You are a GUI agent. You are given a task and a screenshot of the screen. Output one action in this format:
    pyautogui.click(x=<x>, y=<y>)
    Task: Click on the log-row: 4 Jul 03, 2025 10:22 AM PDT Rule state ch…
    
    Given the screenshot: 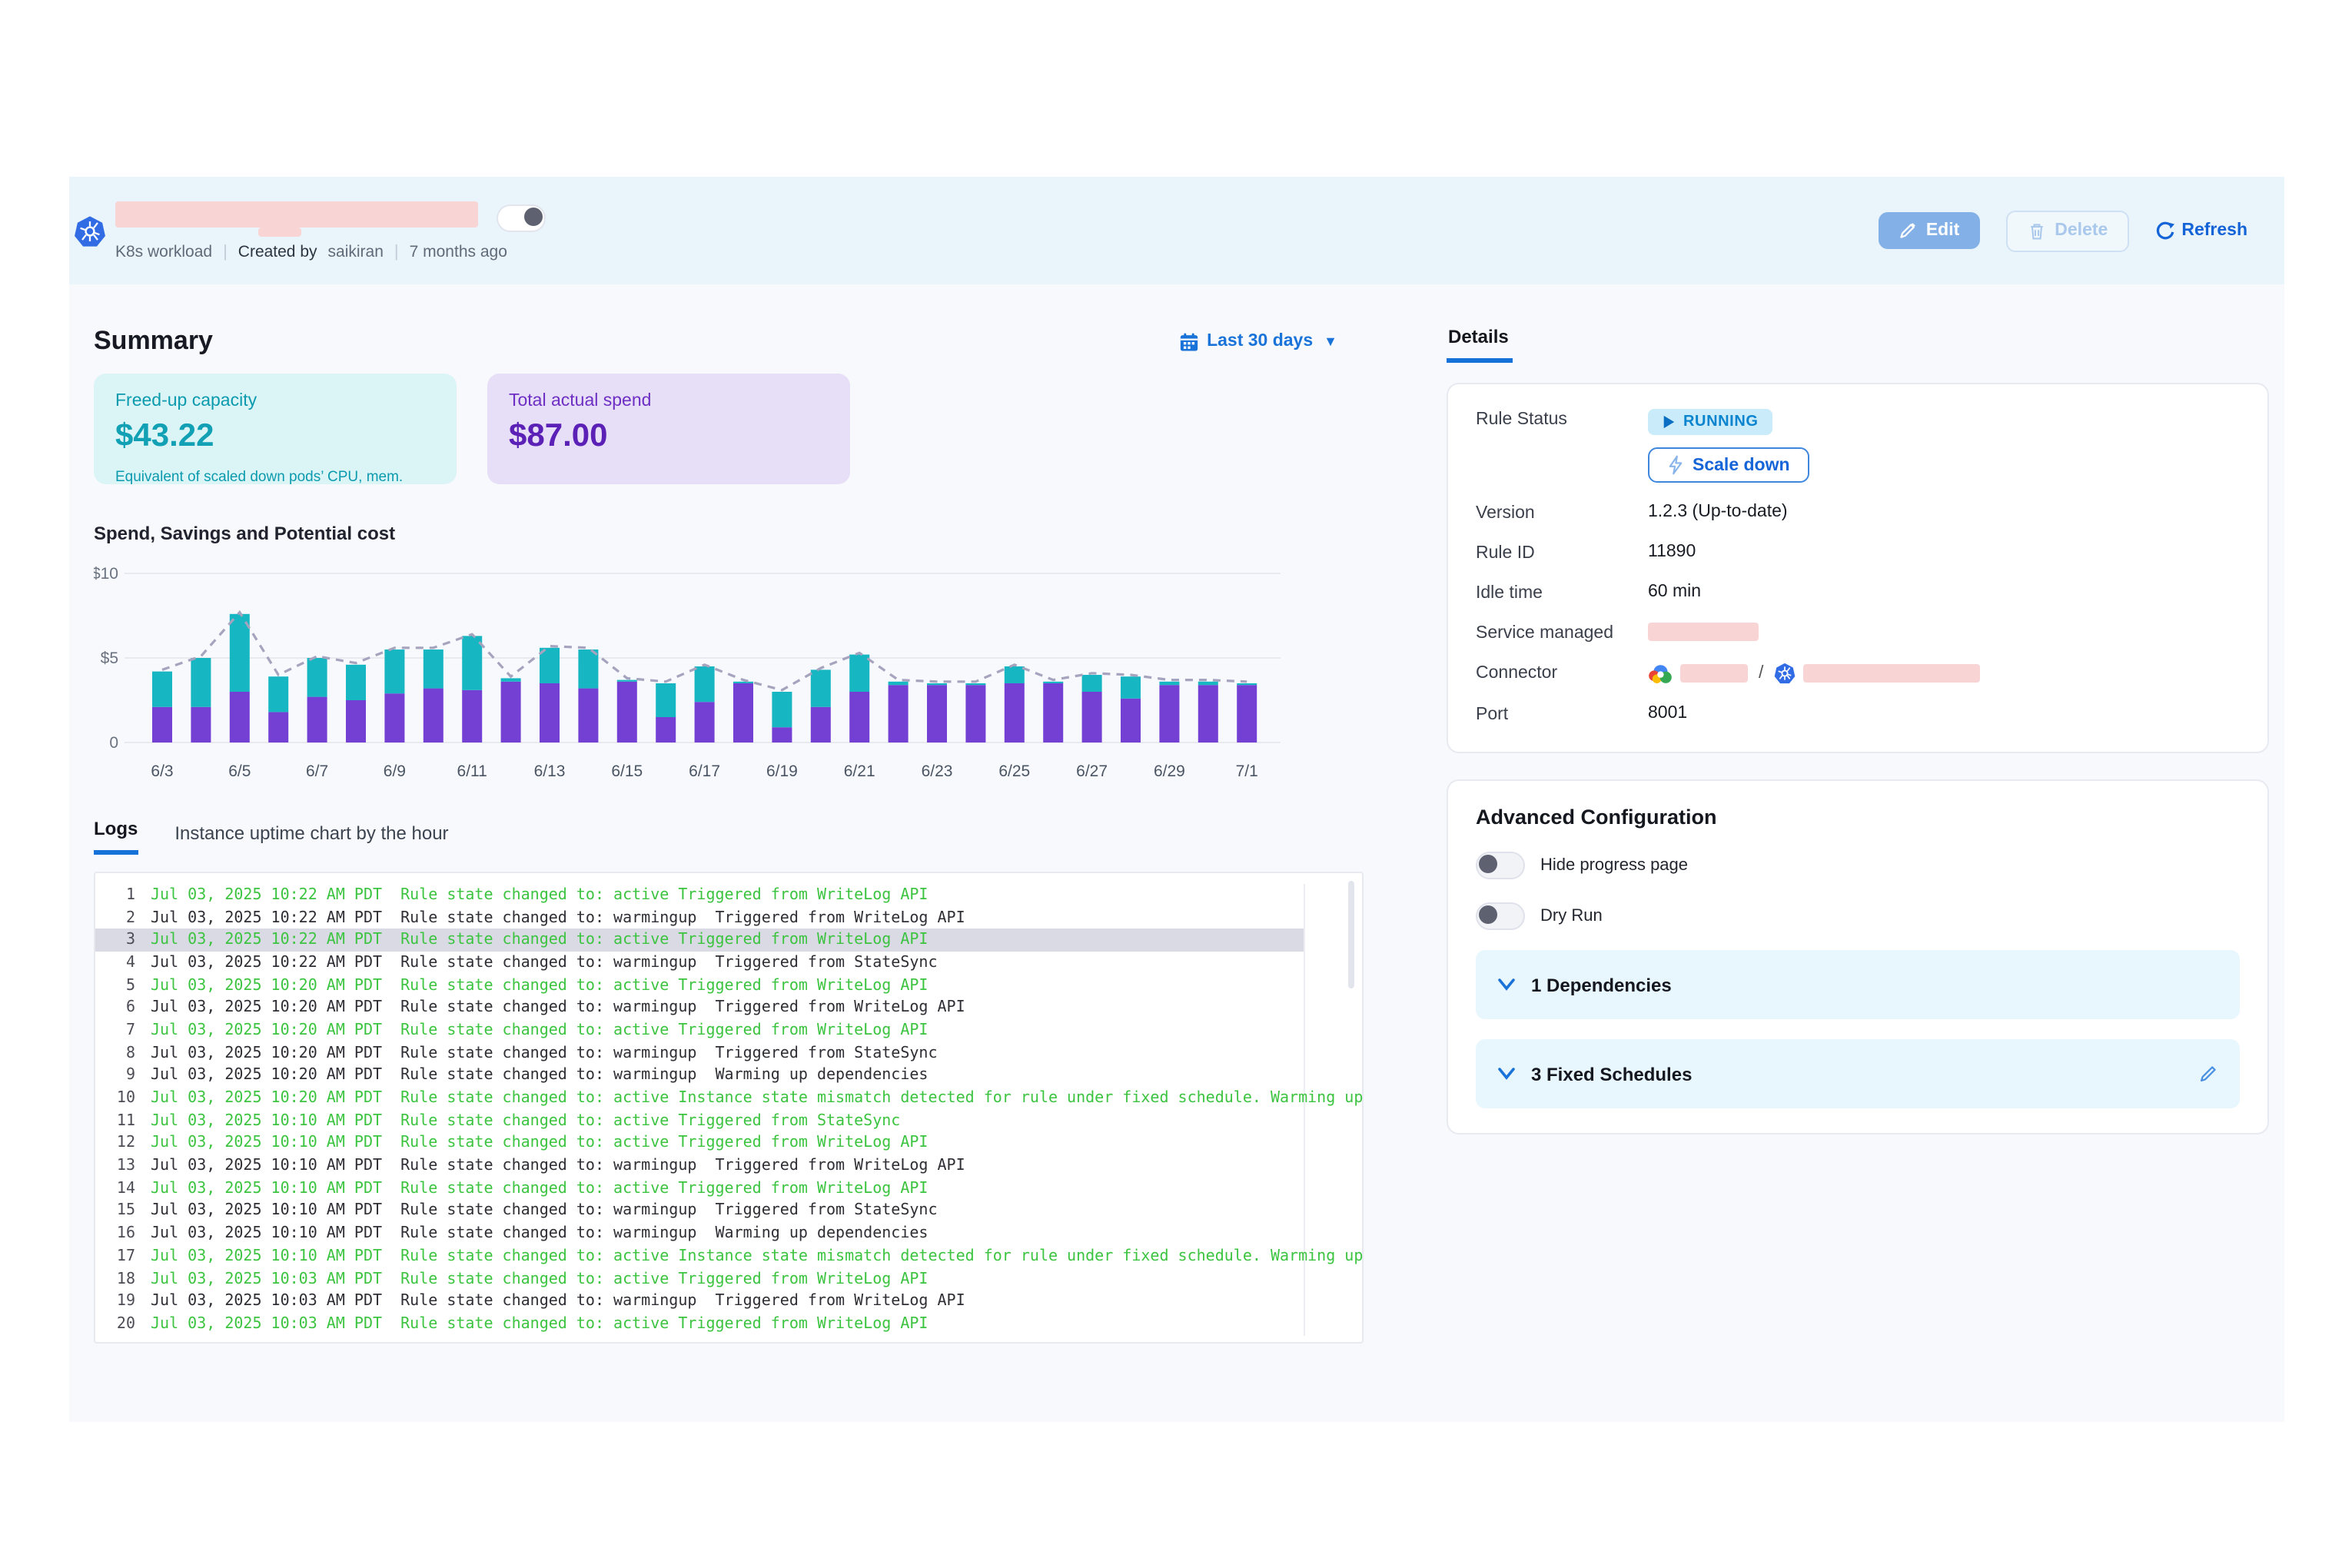 What is the action you would take?
    pyautogui.click(x=699, y=963)
    